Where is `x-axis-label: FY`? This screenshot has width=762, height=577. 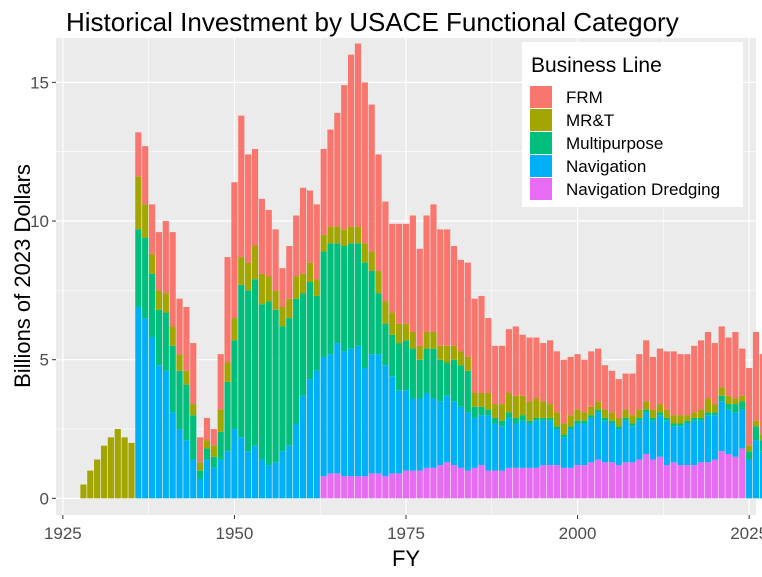
x-axis-label: FY is located at coordinates (406, 558).